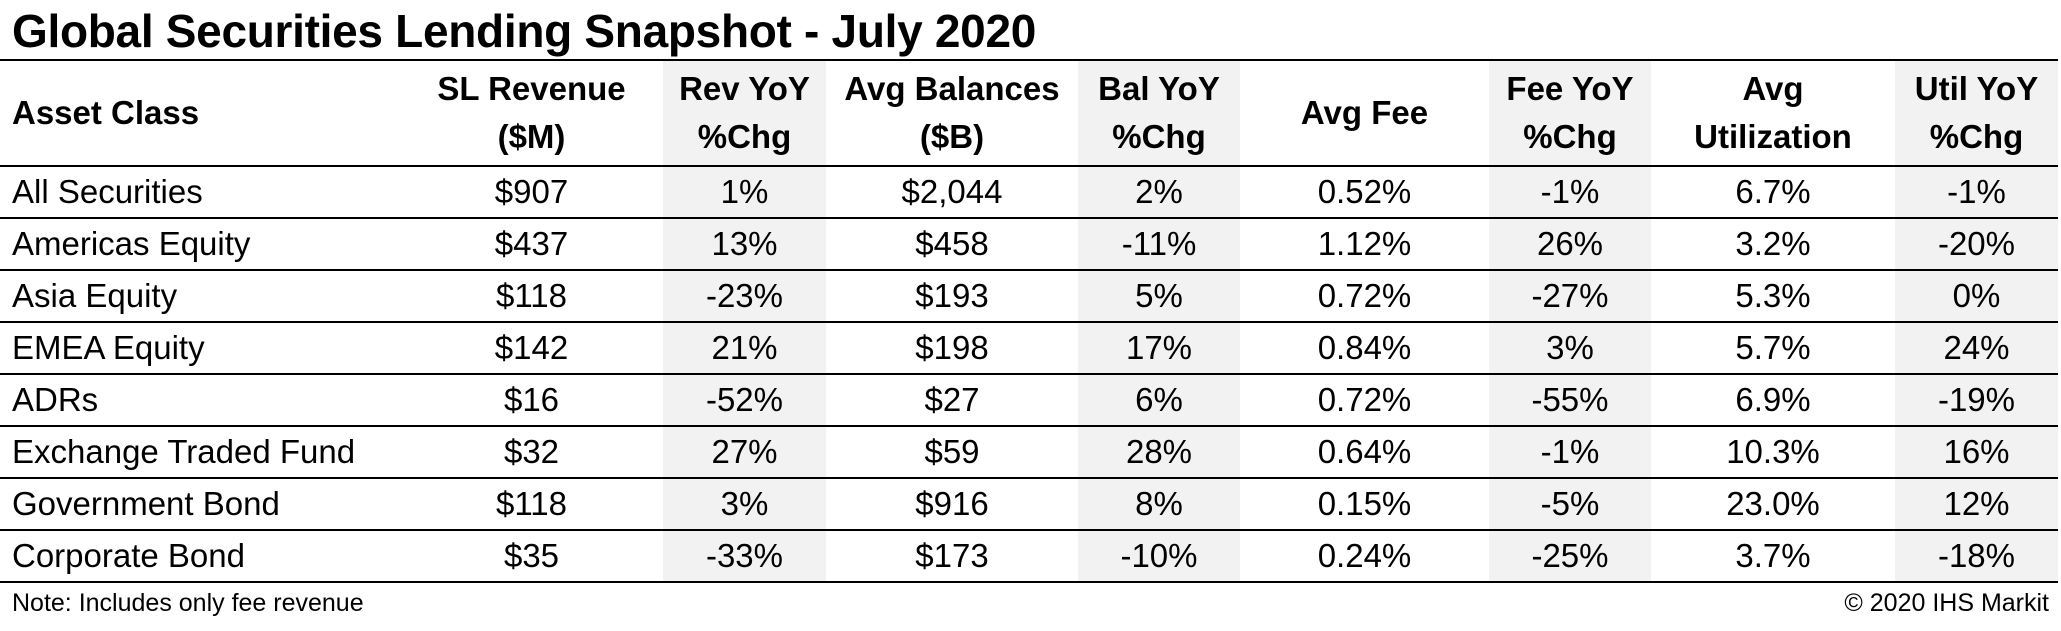 The height and width of the screenshot is (631, 2061). Describe the element at coordinates (952, 400) in the screenshot. I see `cell-avg-balances: $27` at that location.